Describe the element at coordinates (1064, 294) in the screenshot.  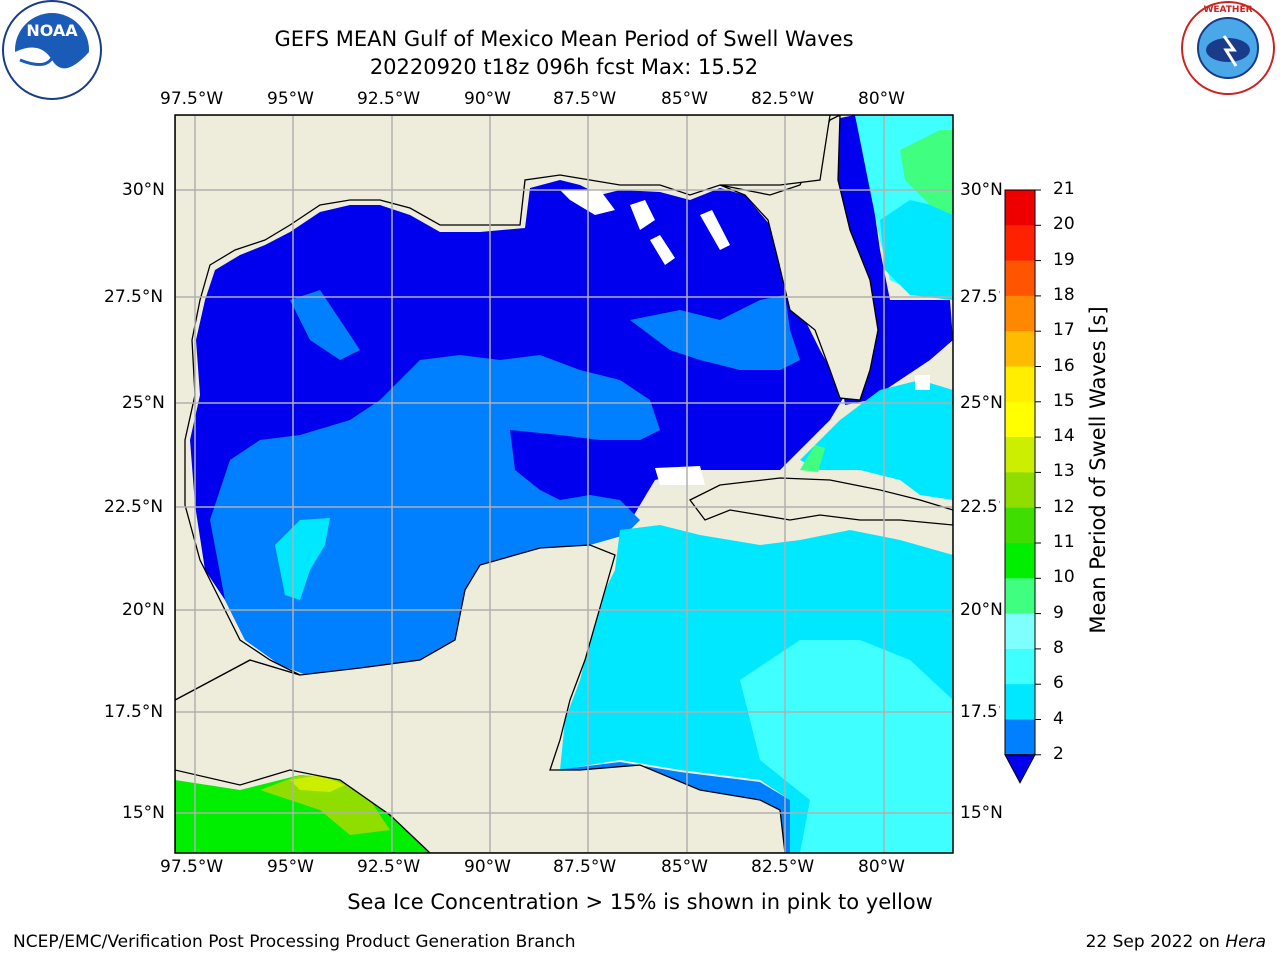
I see `colorbar-tick-label: 18` at that location.